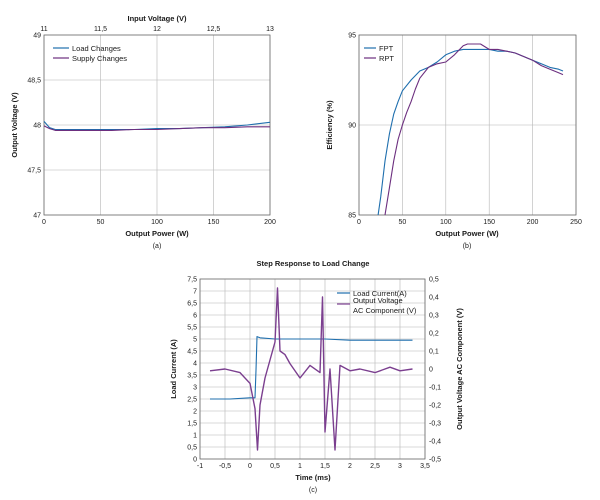  What do you see at coordinates (96, 48) in the screenshot?
I see `legend-label-load-changes: Load Changes` at bounding box center [96, 48].